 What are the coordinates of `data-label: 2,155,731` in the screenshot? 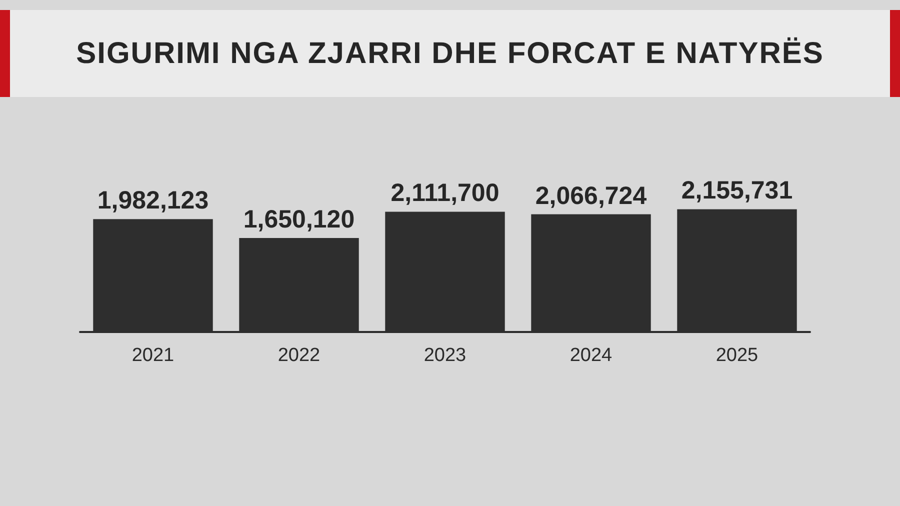 It's located at (737, 190).